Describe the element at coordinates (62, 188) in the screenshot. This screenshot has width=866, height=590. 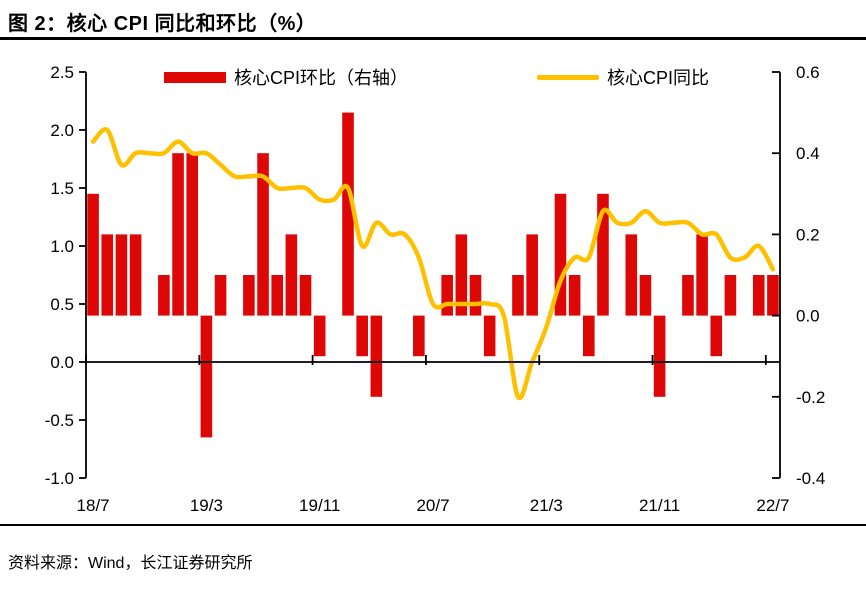
I see `left-axis-label: 1.5` at that location.